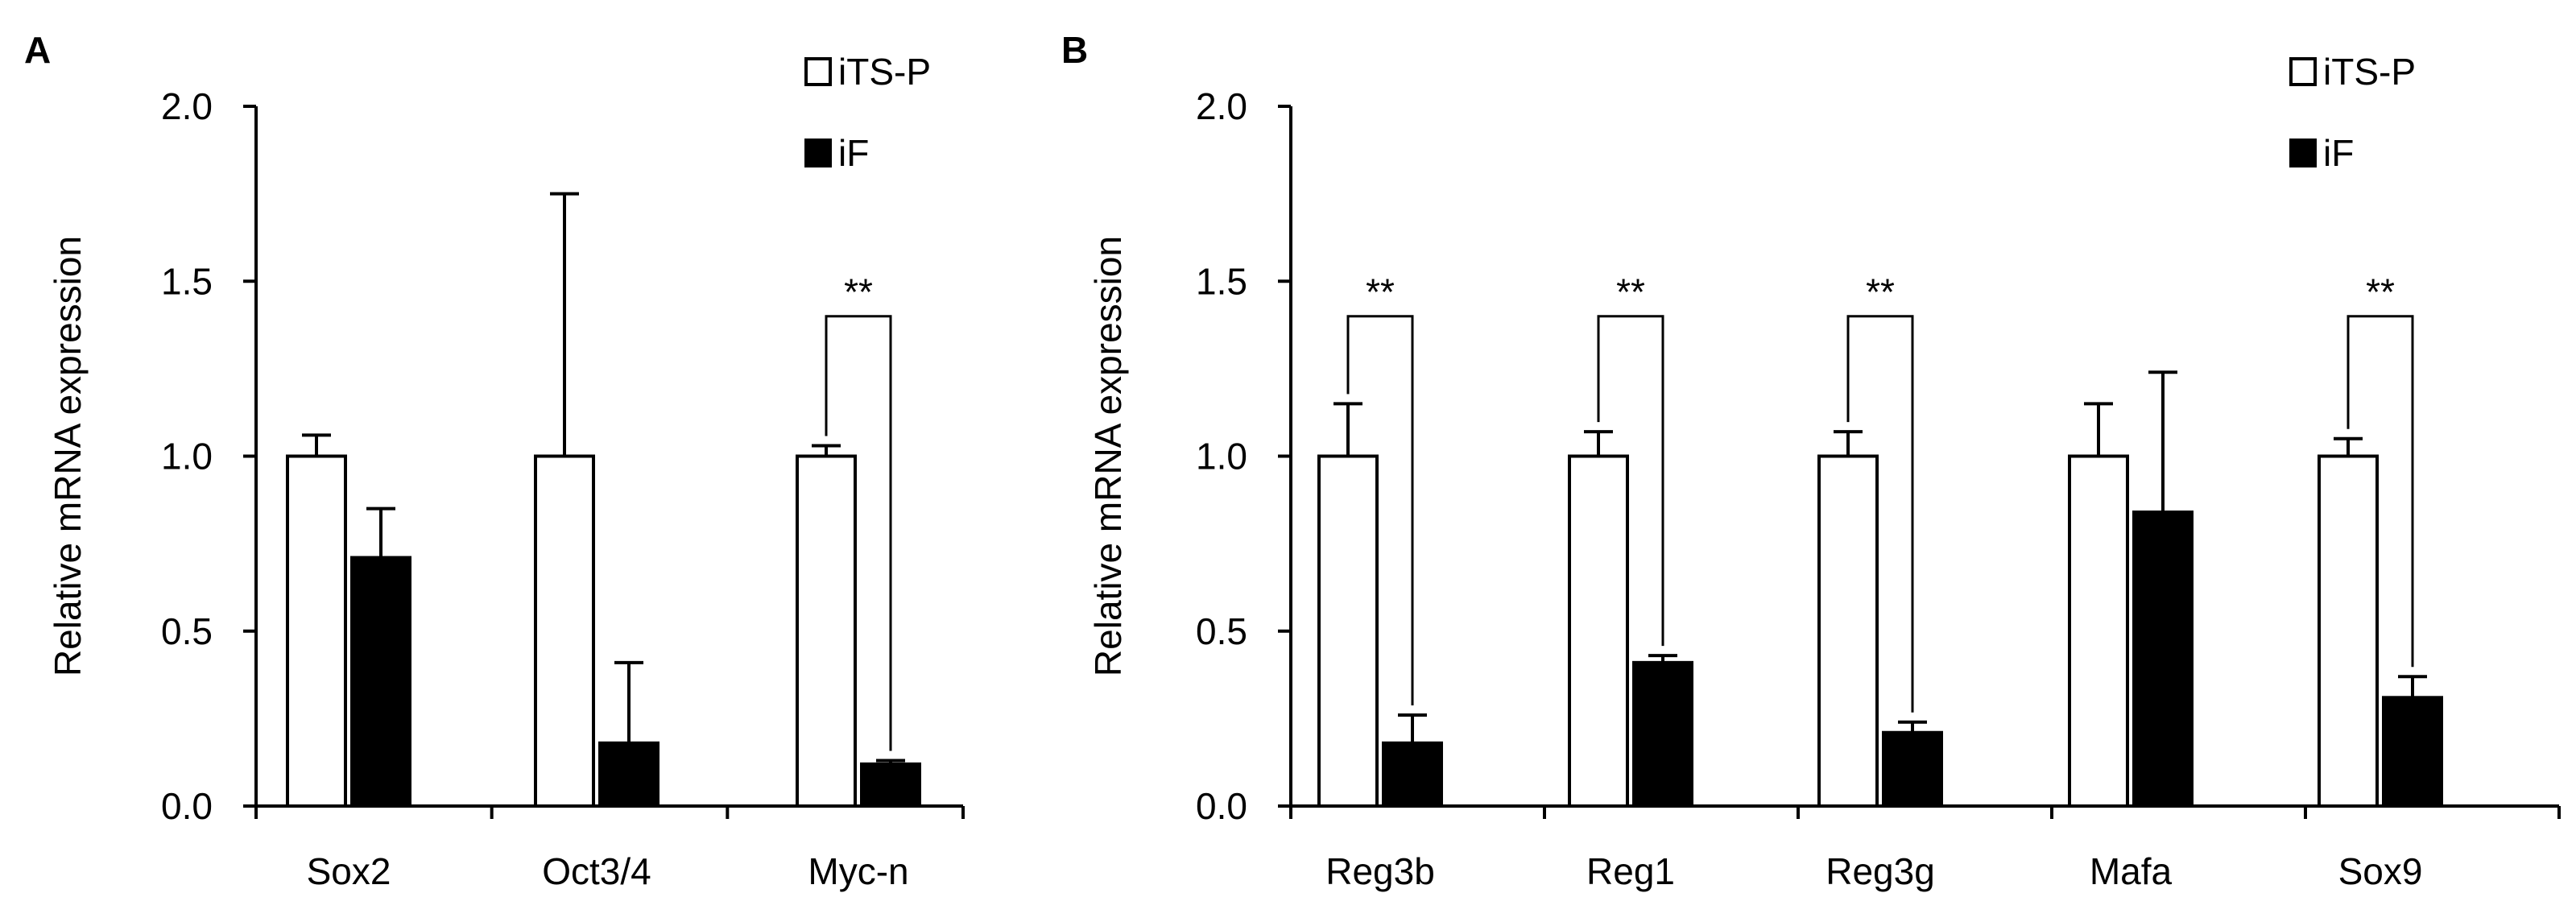 This screenshot has height=922, width=2576. Describe the element at coordinates (1074, 50) in the screenshot. I see `panel-label: B` at that location.